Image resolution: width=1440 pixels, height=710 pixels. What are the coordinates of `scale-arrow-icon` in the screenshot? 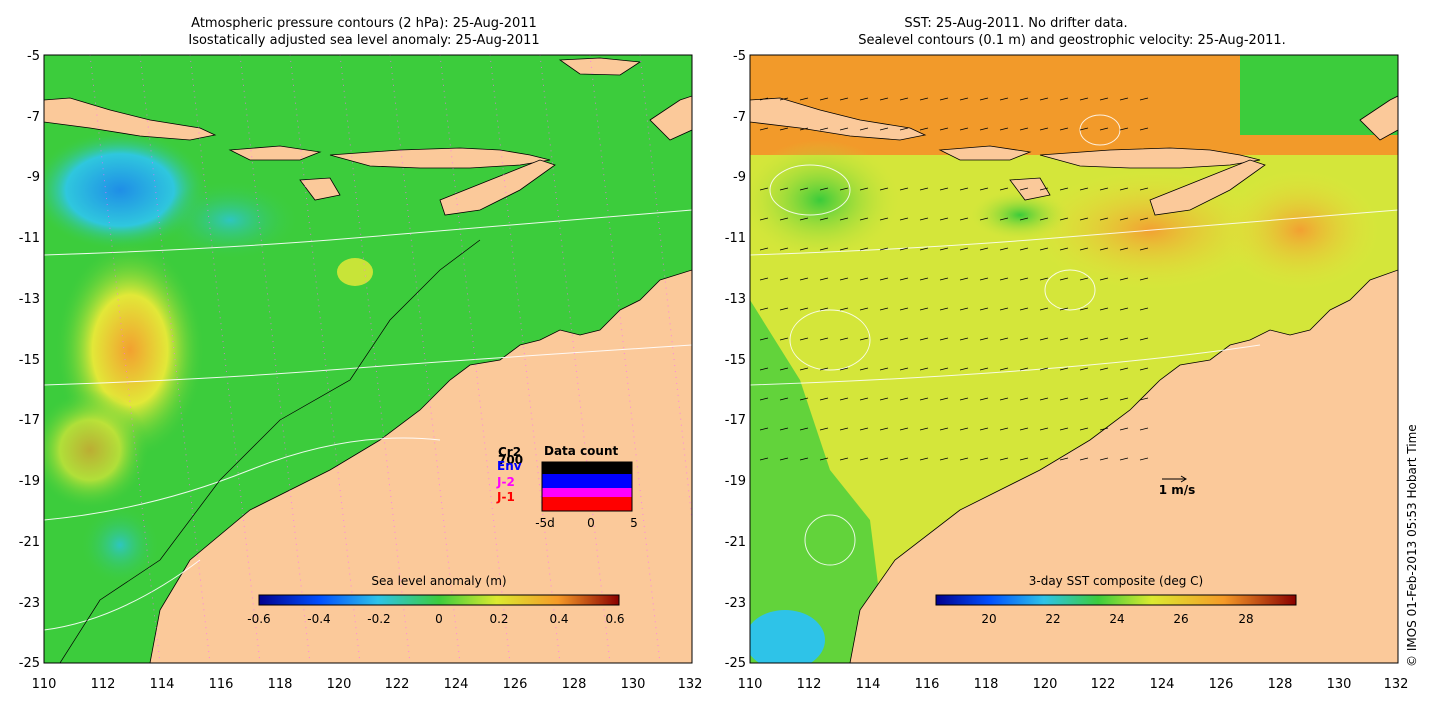 It's located at (1174, 479).